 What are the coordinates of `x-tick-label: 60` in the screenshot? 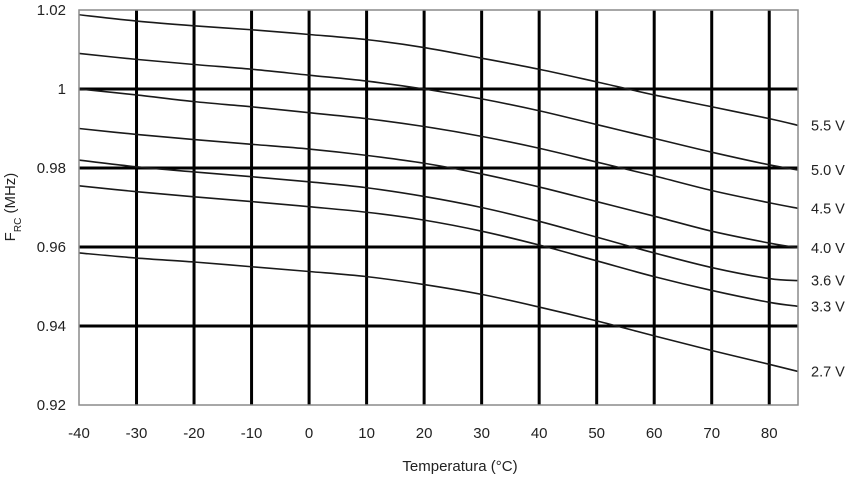 It's located at (654, 433).